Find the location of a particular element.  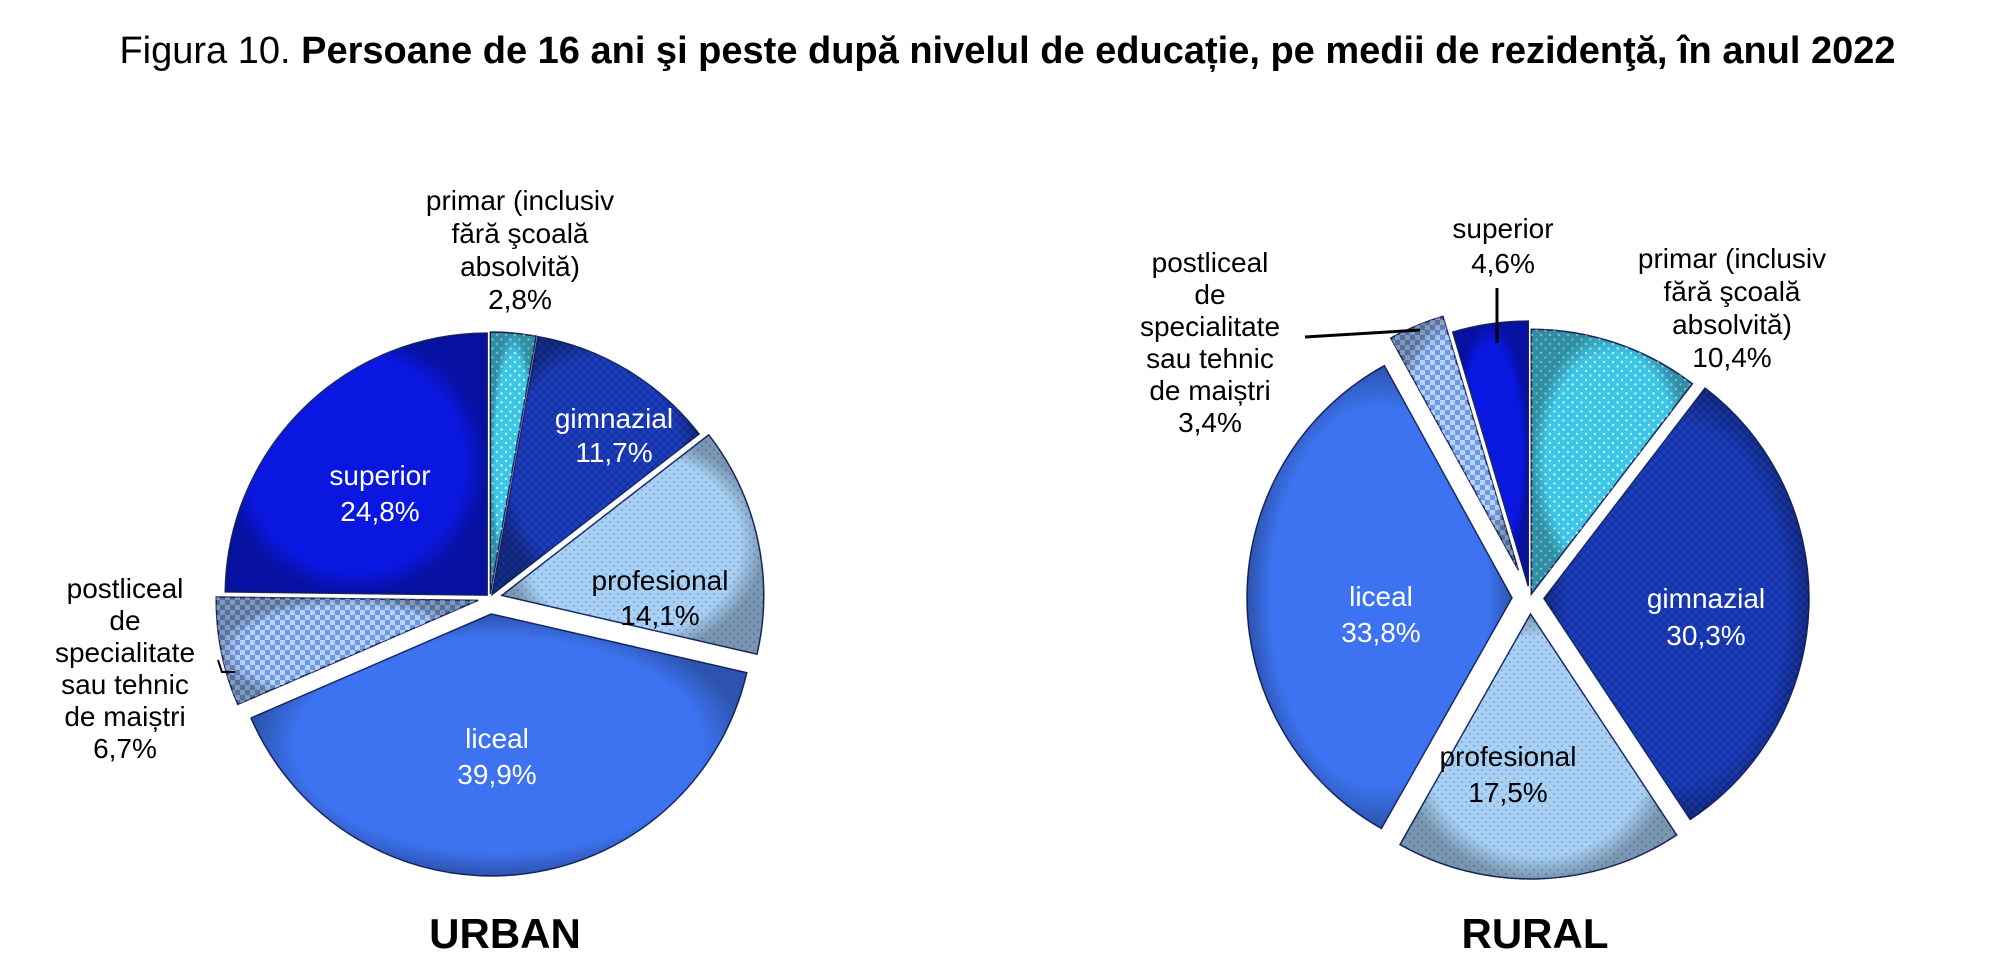

urban-title: URBAN is located at coordinates (505, 933).